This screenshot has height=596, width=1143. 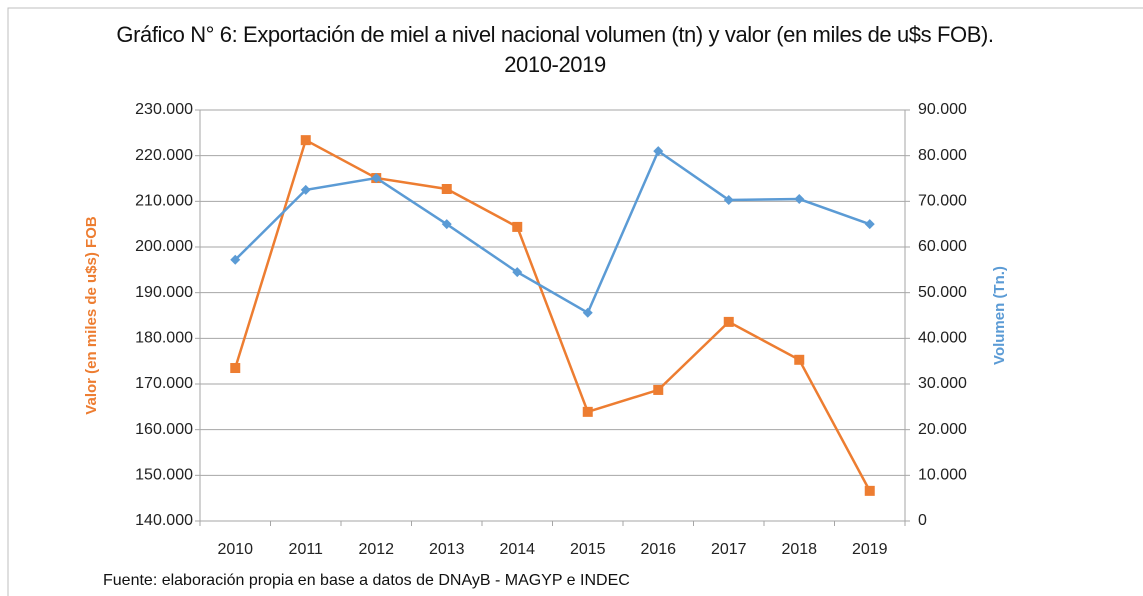 What do you see at coordinates (922, 520) in the screenshot?
I see `y2-tick-label: 0` at bounding box center [922, 520].